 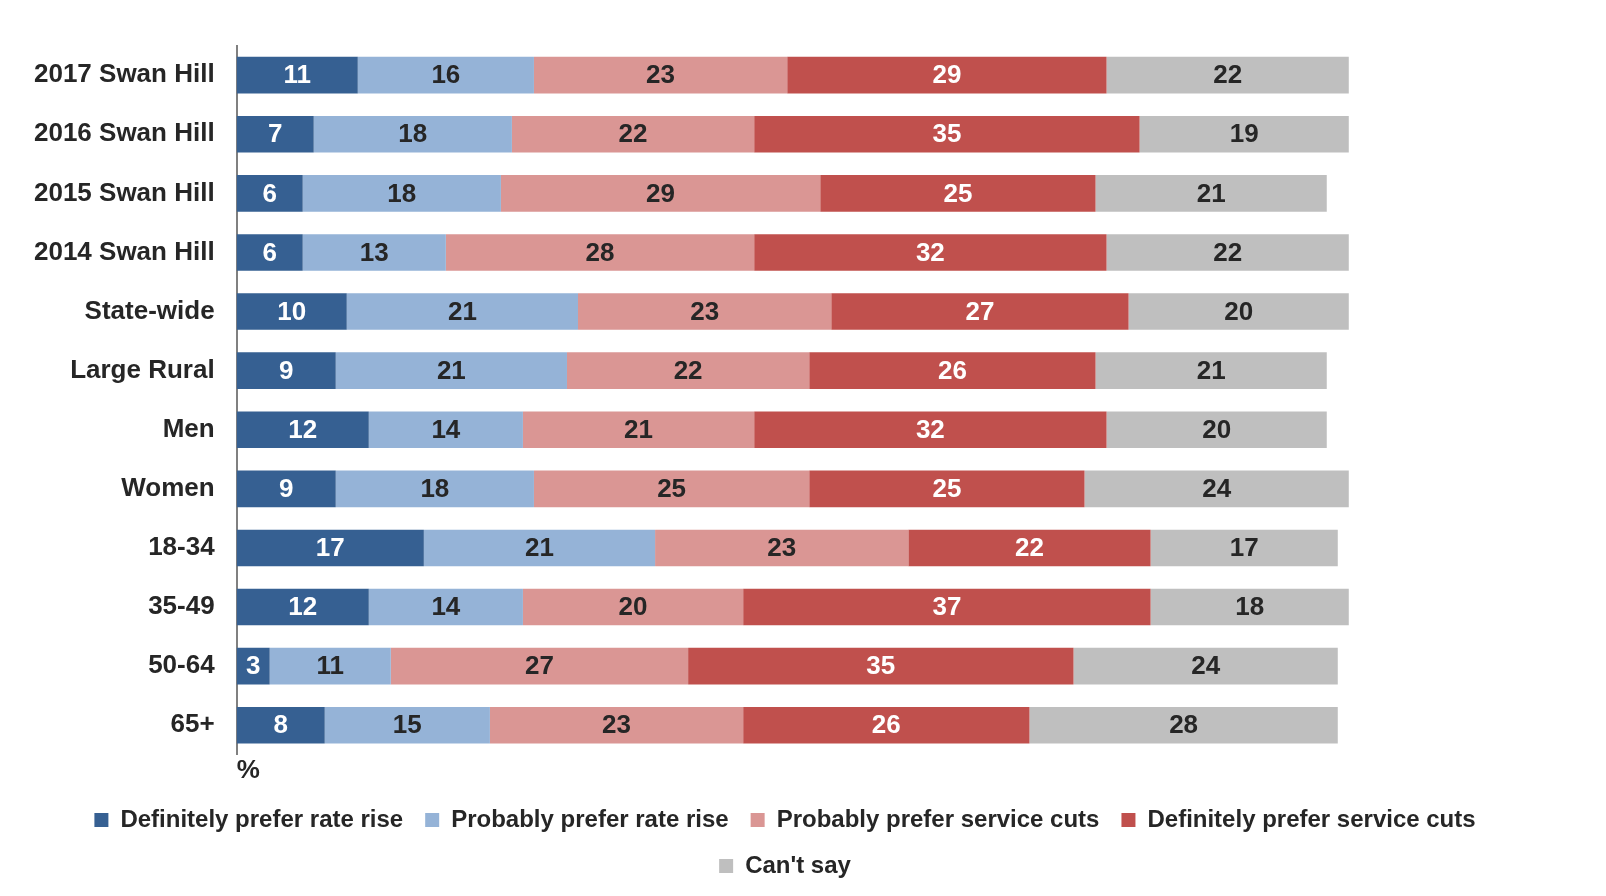 I want to click on y-tick-label: 18-34, so click(x=182, y=546).